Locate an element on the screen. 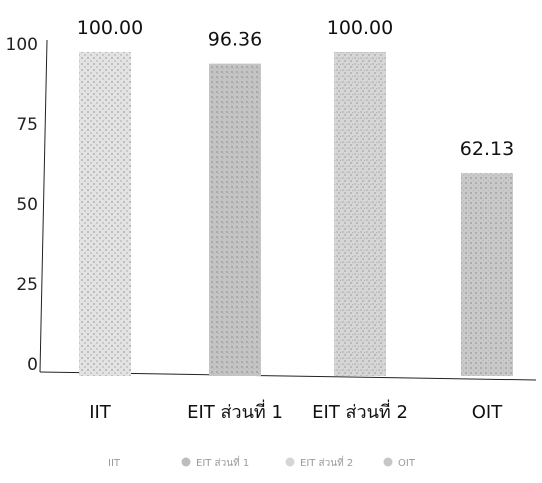 This screenshot has height=483, width=542. y-axis-line is located at coordinates (43, 206).